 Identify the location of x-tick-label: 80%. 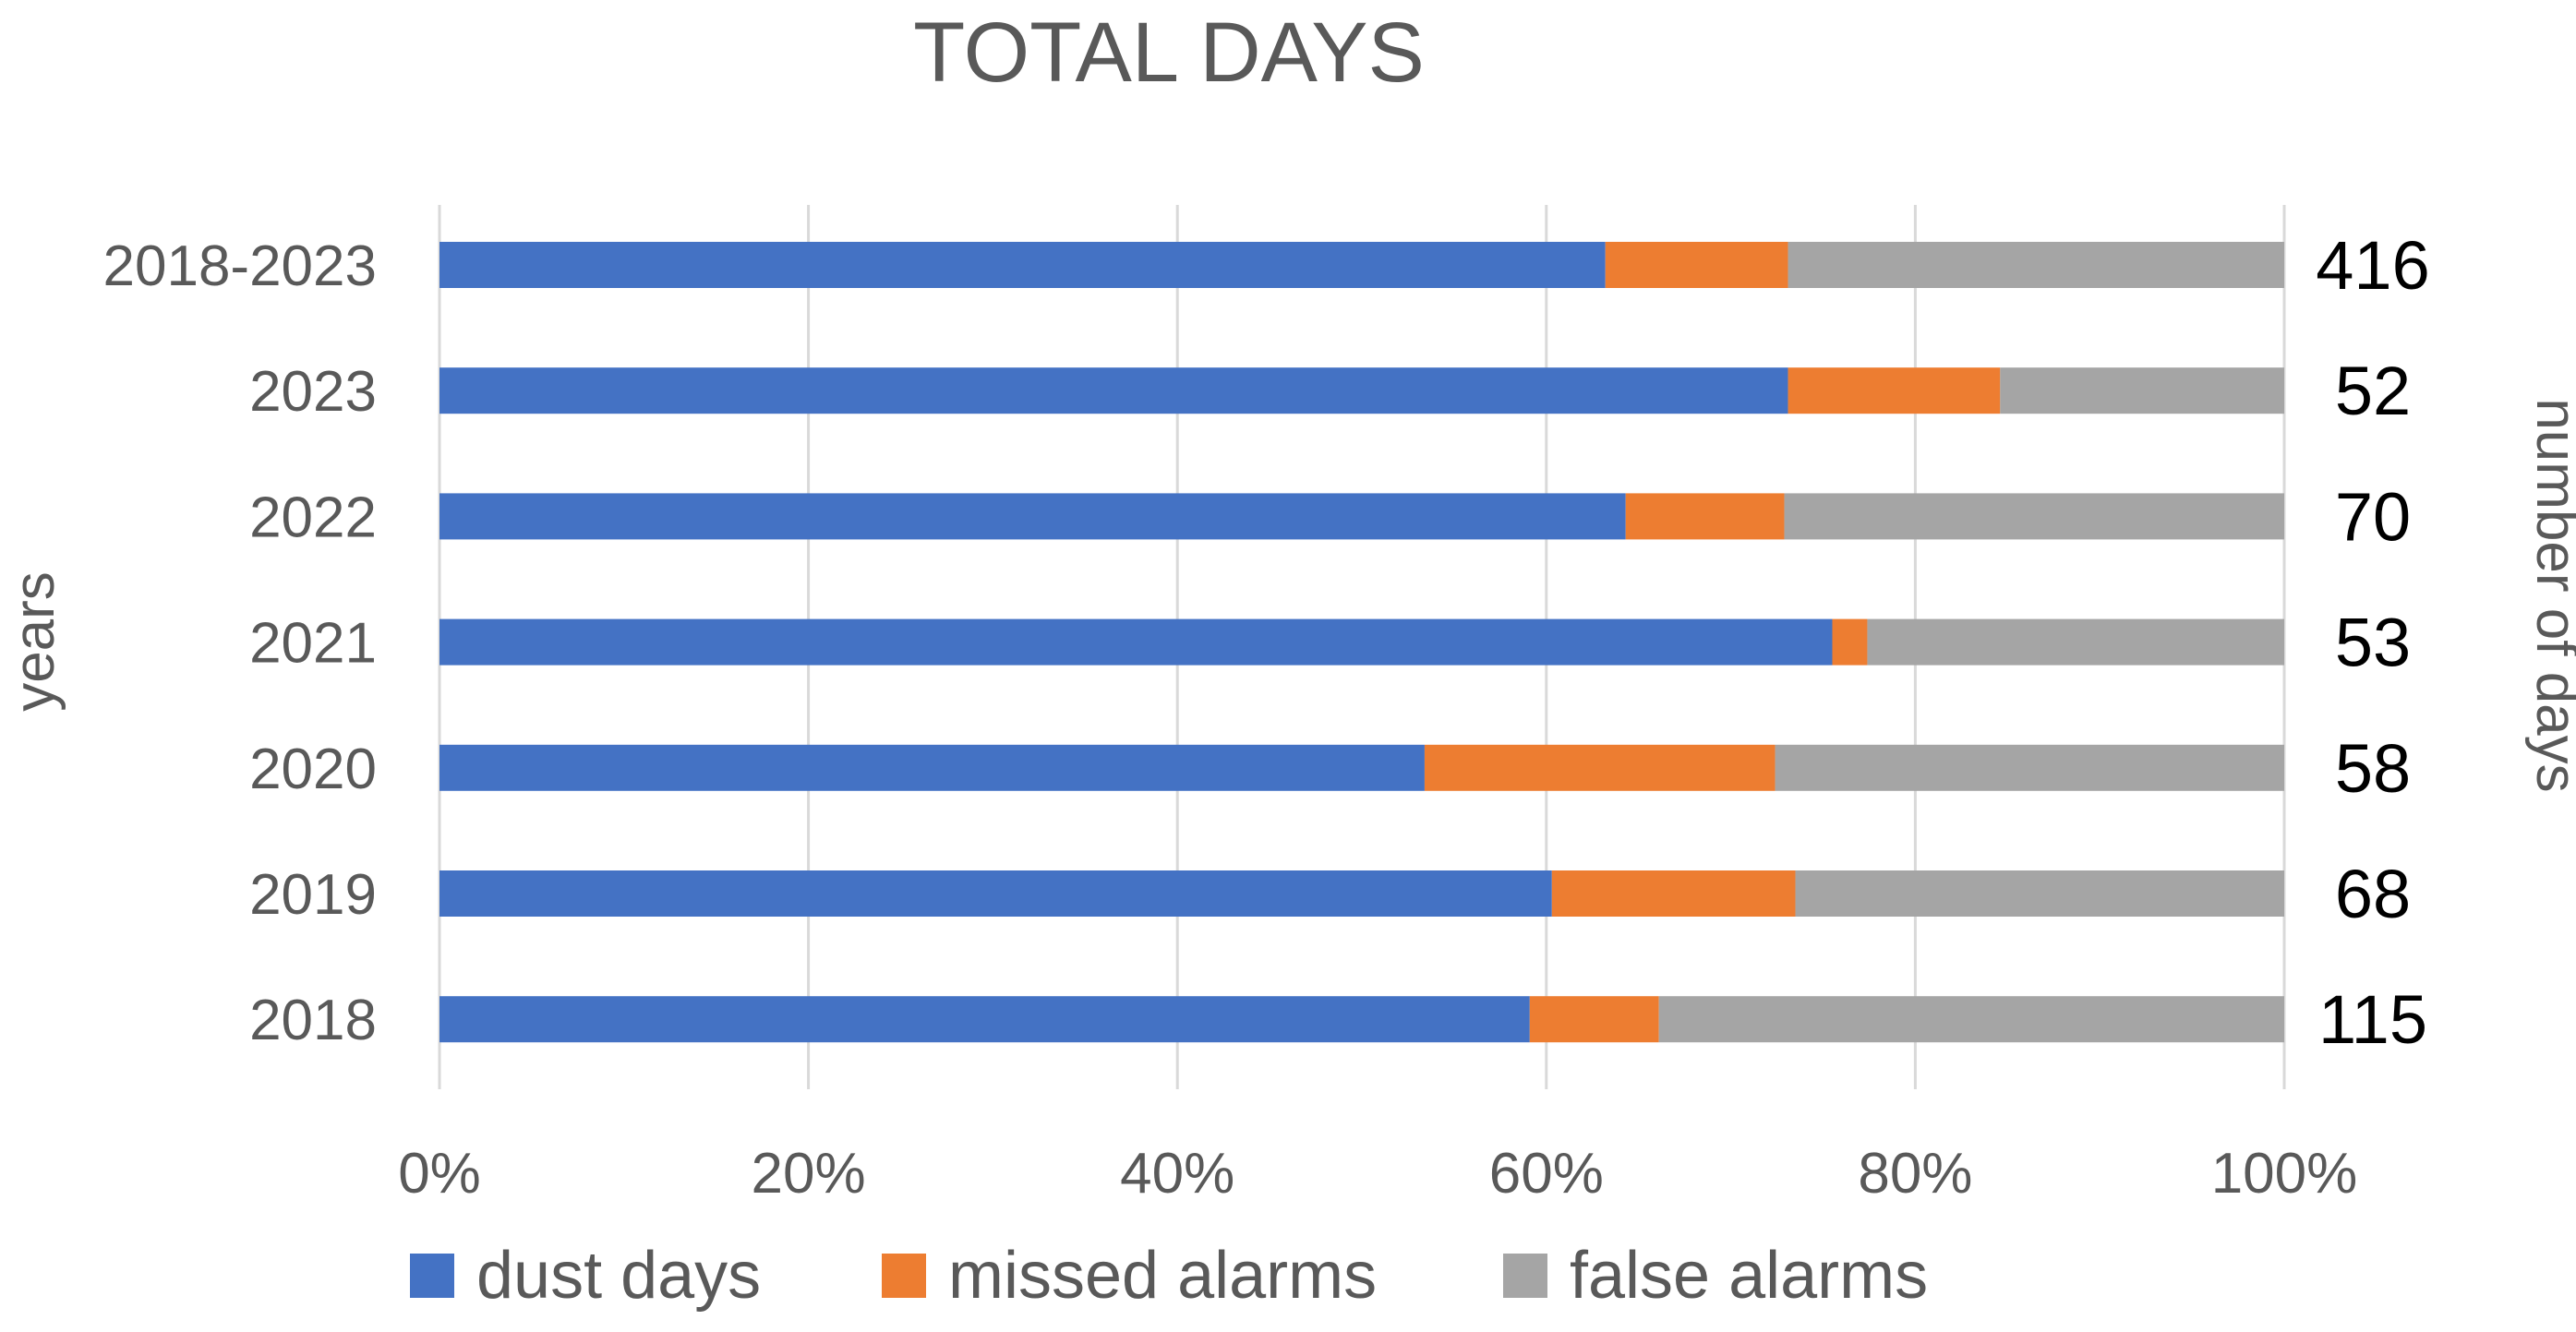
(1915, 1174).